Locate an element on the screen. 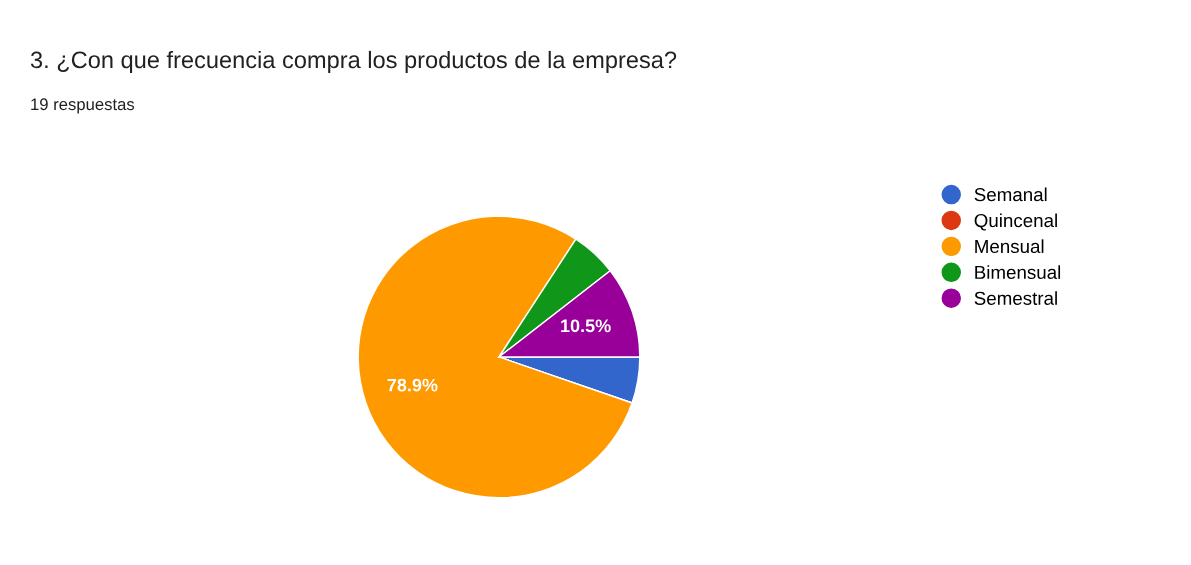 The height and width of the screenshot is (565, 1191). chart-title: 3. ¿Con que frecuencia compra los productos de la empresa? is located at coordinates (353, 61).